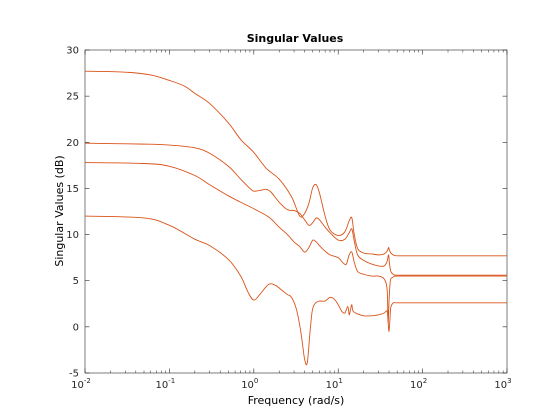 Image resolution: width=560 pixels, height=420 pixels. I want to click on chart-title: Singular Values, so click(295, 38).